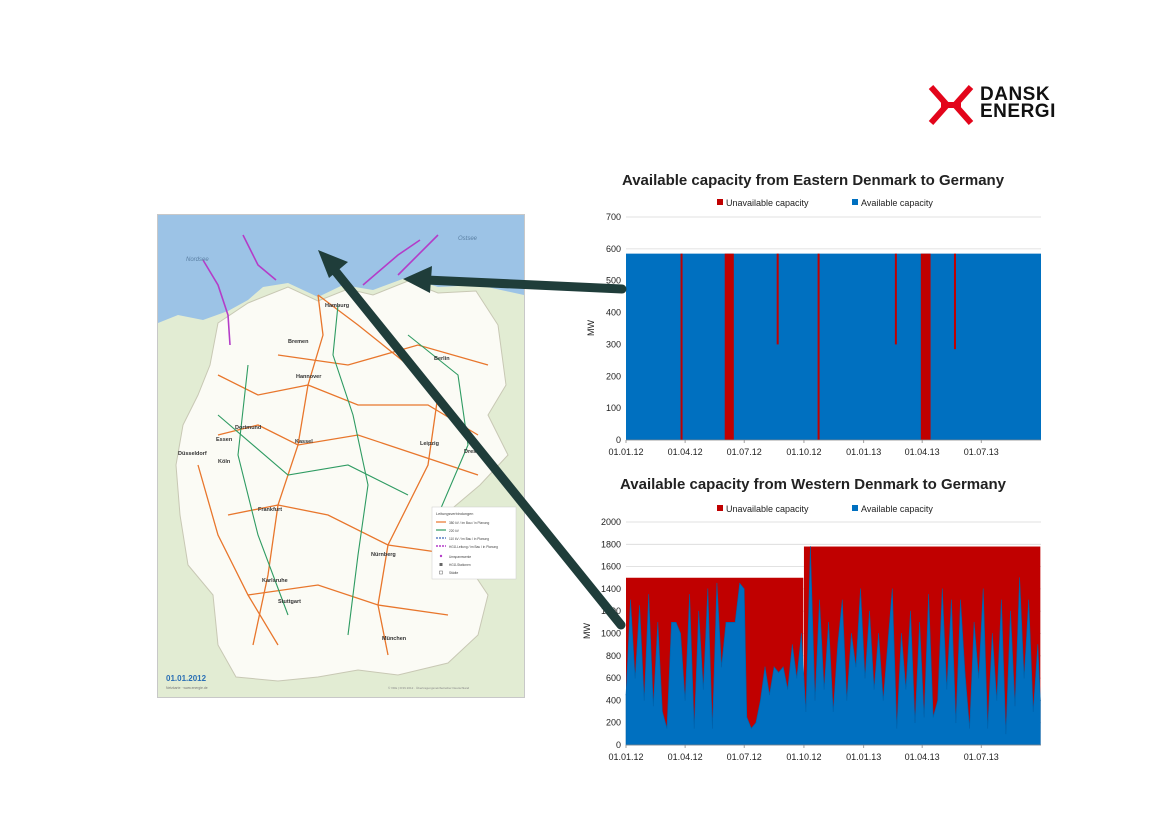  I want to click on x-tick-label: 01.01.12, so click(625, 757).